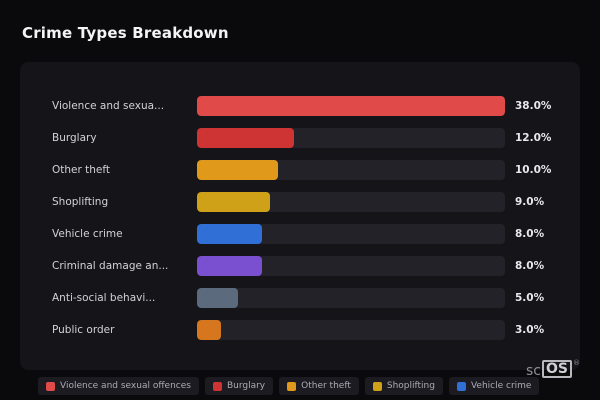  I want to click on logo-prefix-text: sc, so click(534, 371).